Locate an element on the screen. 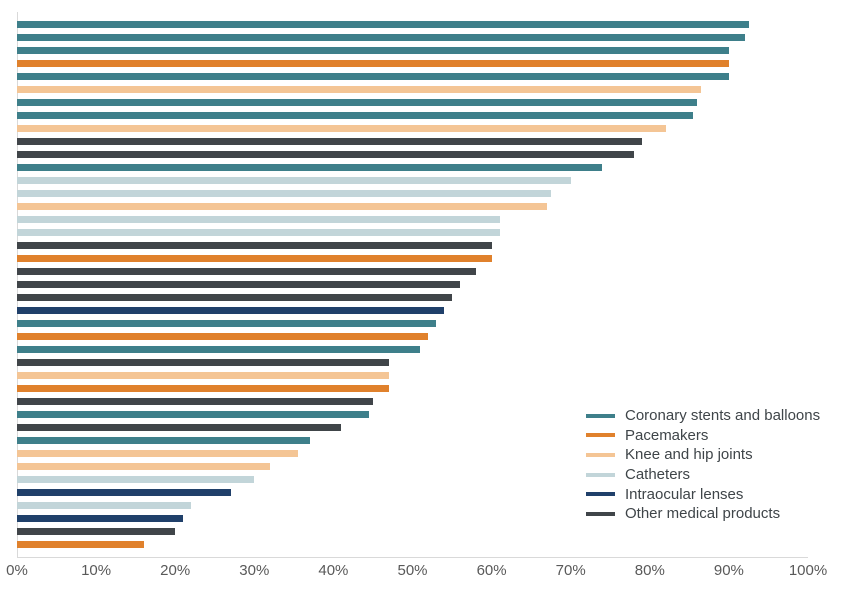 This screenshot has height=597, width=850. bar-16-catheters is located at coordinates (258, 219).